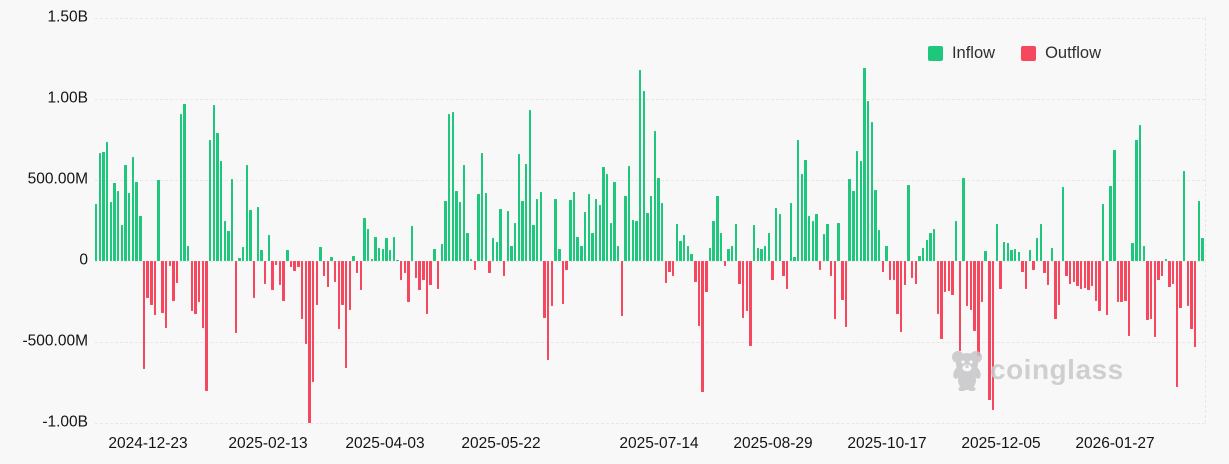 The height and width of the screenshot is (464, 1229). I want to click on legend-item-inflow: Inflow, so click(961, 53).